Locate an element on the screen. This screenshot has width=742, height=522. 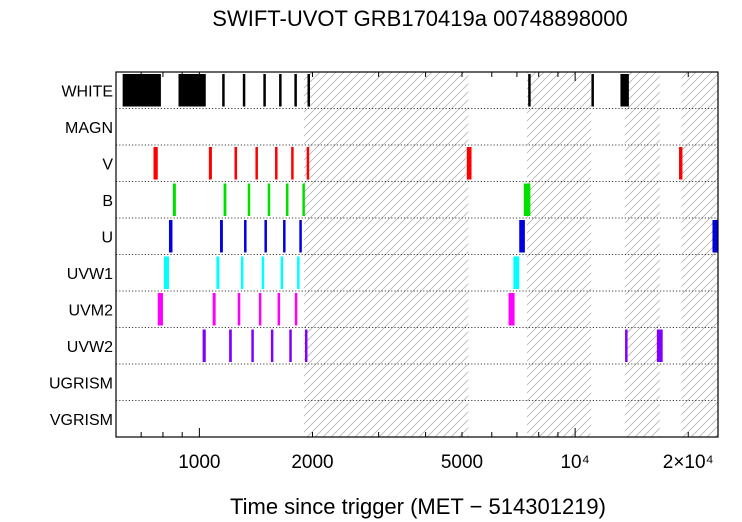
x-axis-tick-labels: 1000 2000 5000 10⁴ 2×10⁴ is located at coordinates (446, 462).